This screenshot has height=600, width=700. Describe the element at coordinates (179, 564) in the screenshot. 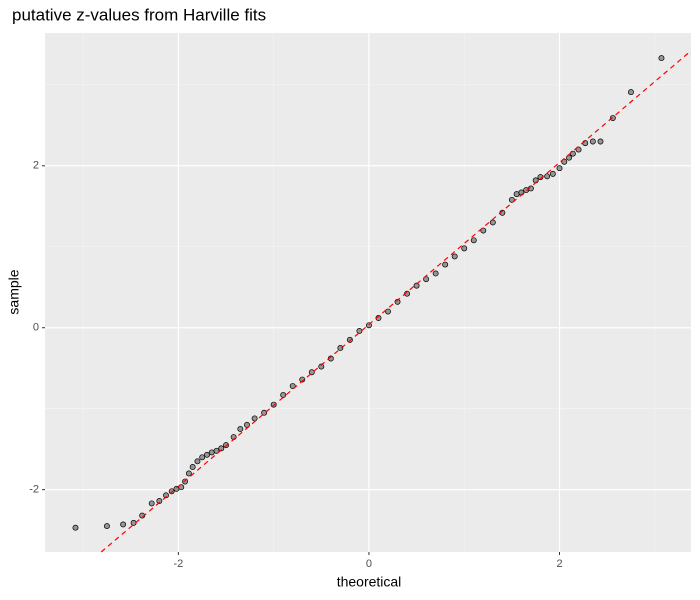

I see `x-tick-label: -2` at that location.